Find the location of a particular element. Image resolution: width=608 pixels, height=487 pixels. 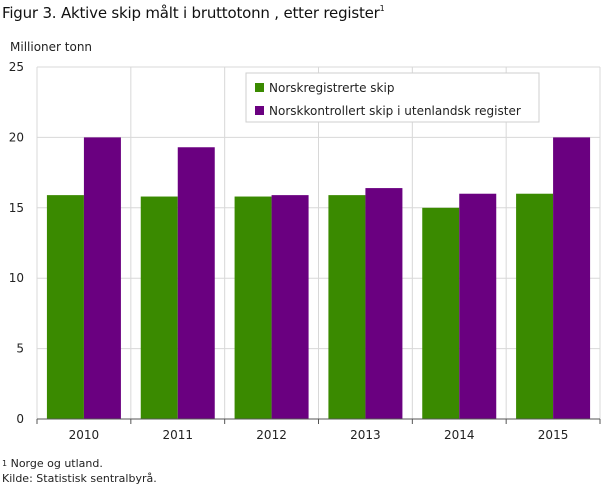

legend-label-norskregistrerte: Norskregistrerte skip is located at coordinates (331, 88).